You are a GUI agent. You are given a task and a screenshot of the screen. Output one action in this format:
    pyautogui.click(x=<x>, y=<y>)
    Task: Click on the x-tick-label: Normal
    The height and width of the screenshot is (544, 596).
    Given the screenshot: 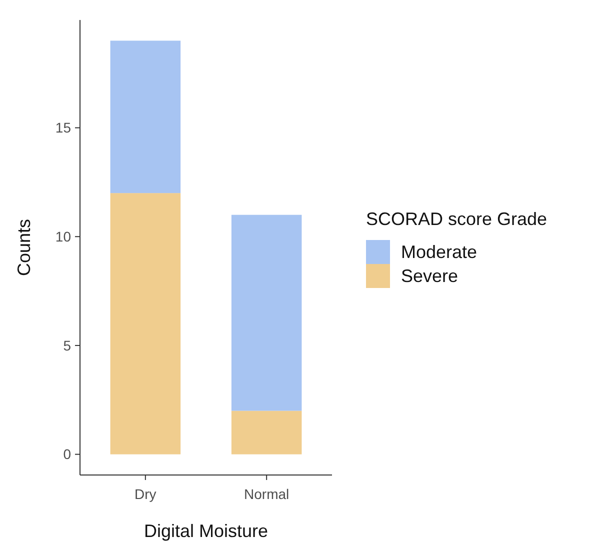 What is the action you would take?
    pyautogui.click(x=267, y=494)
    